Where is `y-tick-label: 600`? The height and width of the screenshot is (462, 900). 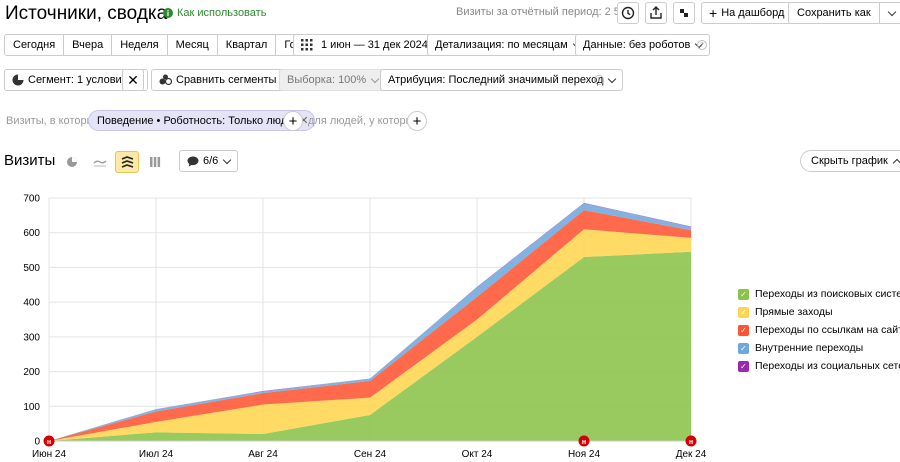
y-tick-label: 600 is located at coordinates (31, 233).